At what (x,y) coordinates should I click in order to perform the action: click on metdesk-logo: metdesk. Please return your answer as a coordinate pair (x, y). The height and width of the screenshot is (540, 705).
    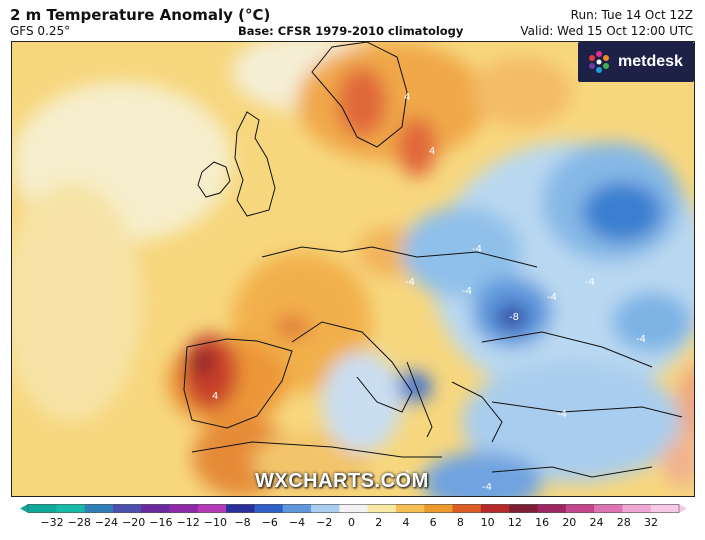
    Looking at the image, I should click on (636, 62).